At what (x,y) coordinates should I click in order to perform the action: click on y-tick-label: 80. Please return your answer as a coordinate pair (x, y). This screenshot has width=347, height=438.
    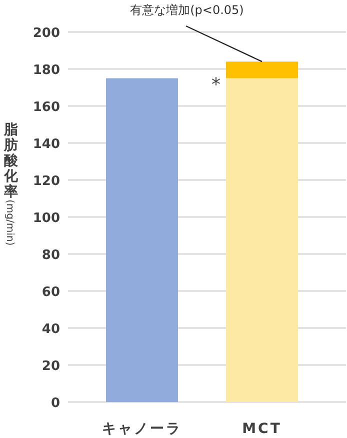
    Looking at the image, I should click on (51, 255).